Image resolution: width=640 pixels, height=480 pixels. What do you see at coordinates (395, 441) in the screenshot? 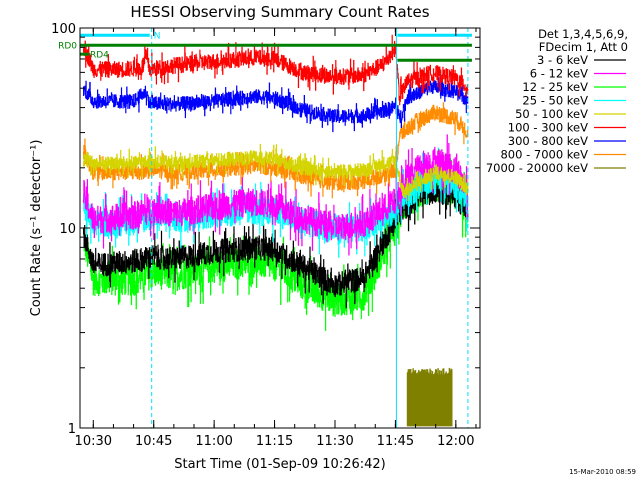
I see `x-tick-label-11:45: 11:45` at bounding box center [395, 441].